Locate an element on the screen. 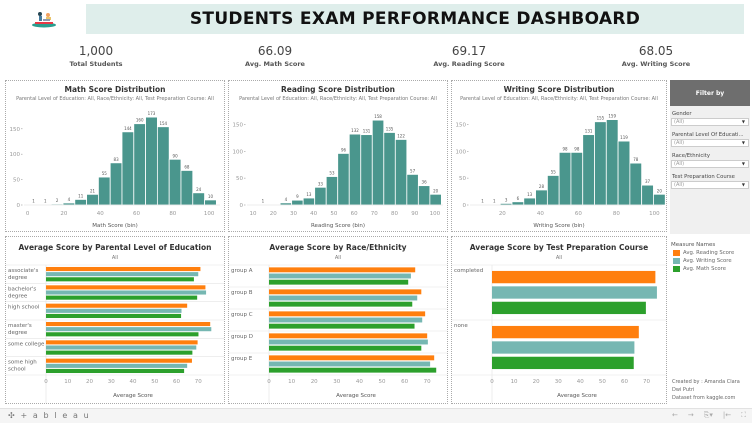 The width and height of the screenshot is (752, 423). chart-title: Math Score Distribution is located at coordinates (115, 89).